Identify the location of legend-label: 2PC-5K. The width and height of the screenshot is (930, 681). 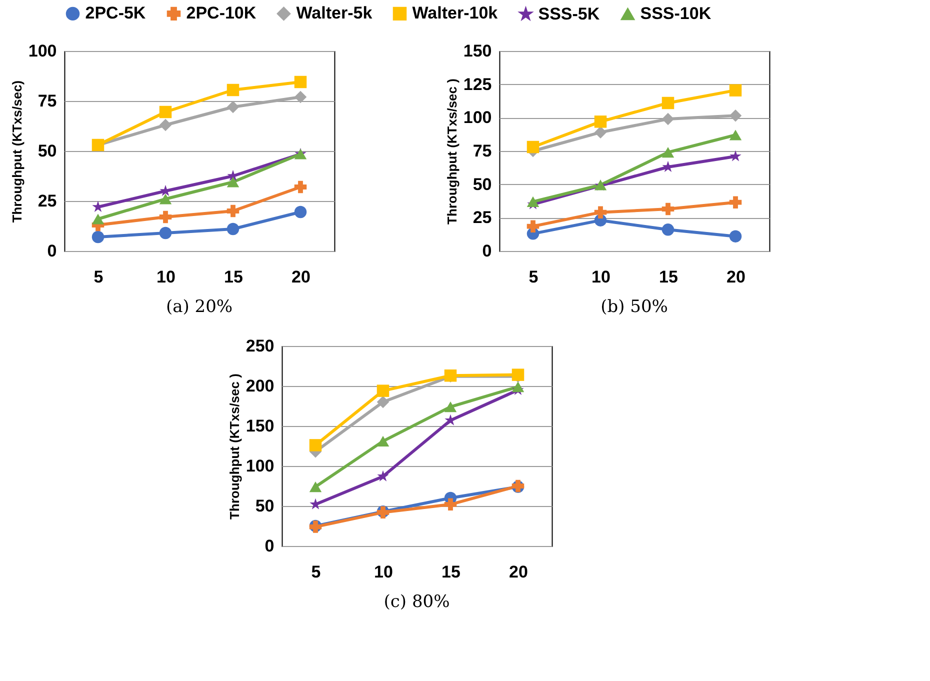
(115, 13).